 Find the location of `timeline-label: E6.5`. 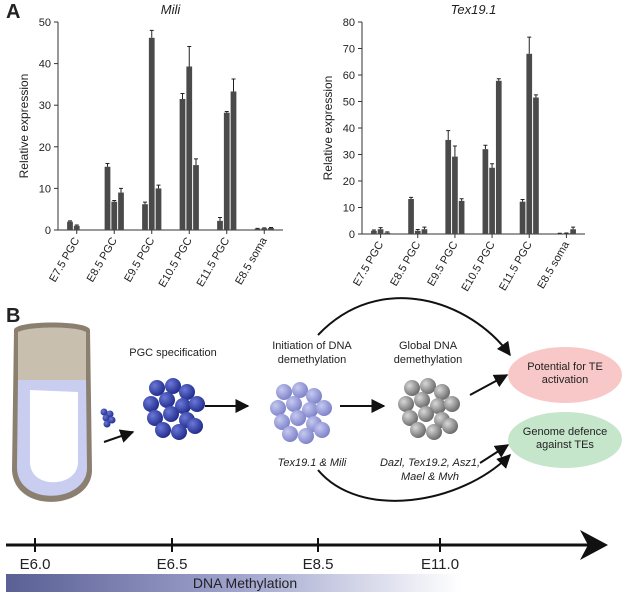

timeline-label: E6.5 is located at coordinates (172, 564).